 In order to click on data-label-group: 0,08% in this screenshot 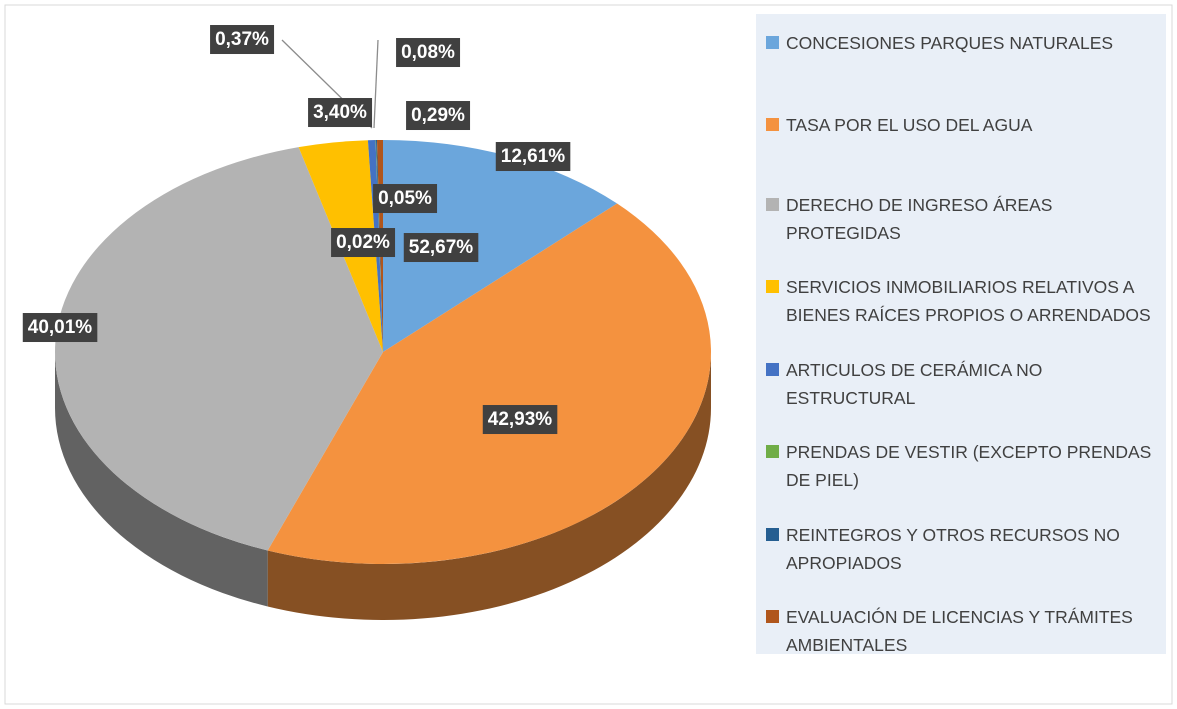, I will do `click(428, 53)`.